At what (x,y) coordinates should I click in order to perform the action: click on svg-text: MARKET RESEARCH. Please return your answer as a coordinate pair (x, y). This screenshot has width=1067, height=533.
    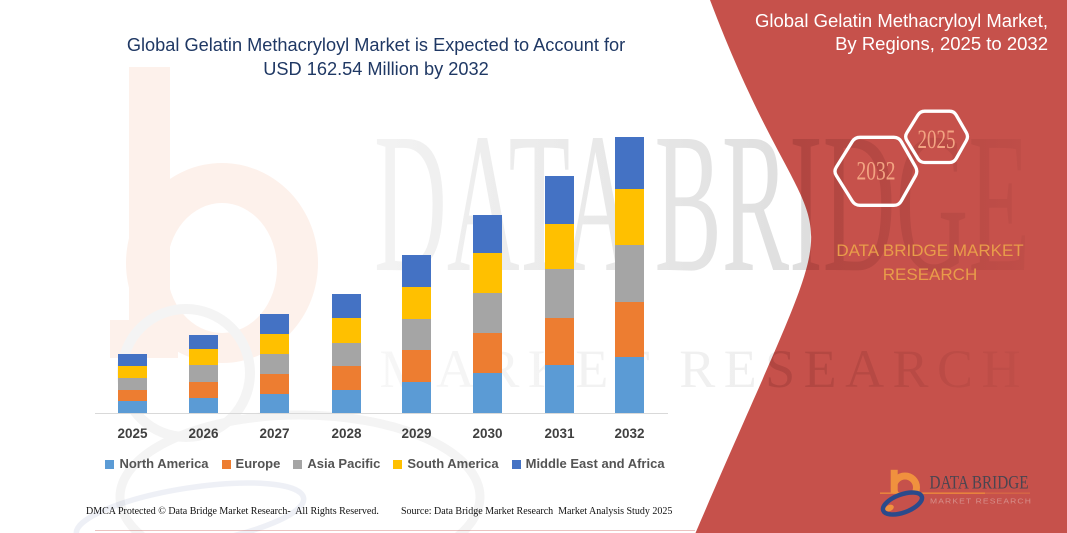
    Looking at the image, I should click on (981, 501).